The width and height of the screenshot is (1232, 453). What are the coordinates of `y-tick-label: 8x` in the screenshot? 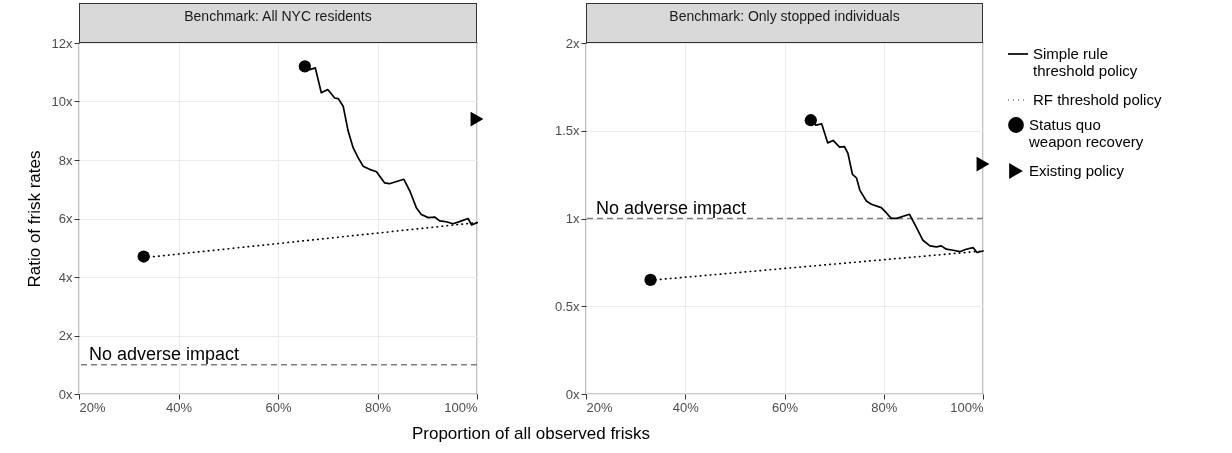 It's located at (65, 160).